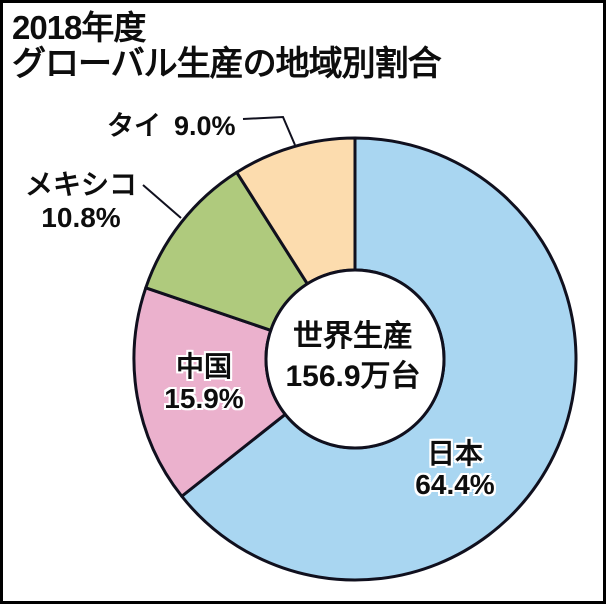 Image resolution: width=611 pixels, height=611 pixels. What do you see at coordinates (269, 130) in the screenshot?
I see `leader-line-thailand` at bounding box center [269, 130].